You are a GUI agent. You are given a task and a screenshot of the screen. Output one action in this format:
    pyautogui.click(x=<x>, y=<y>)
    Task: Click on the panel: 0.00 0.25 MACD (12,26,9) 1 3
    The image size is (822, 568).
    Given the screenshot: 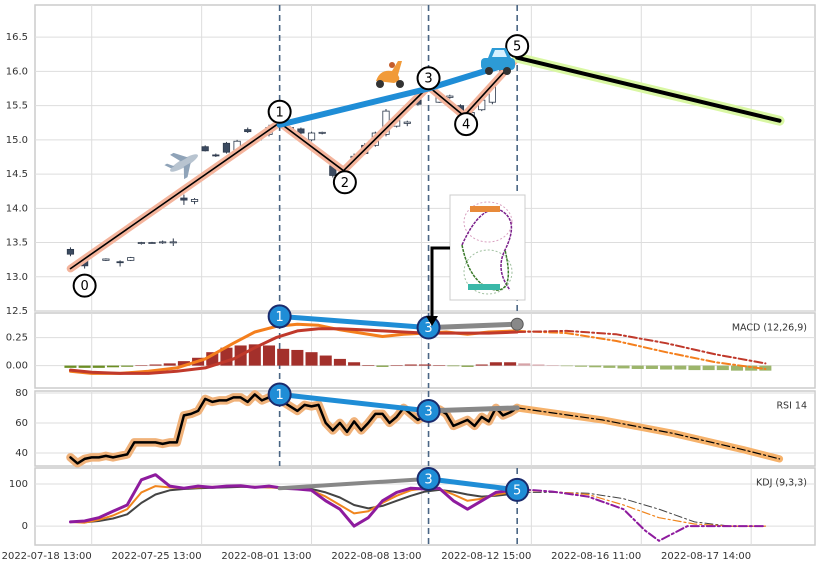 What is the action you would take?
    pyautogui.click(x=411, y=346)
    